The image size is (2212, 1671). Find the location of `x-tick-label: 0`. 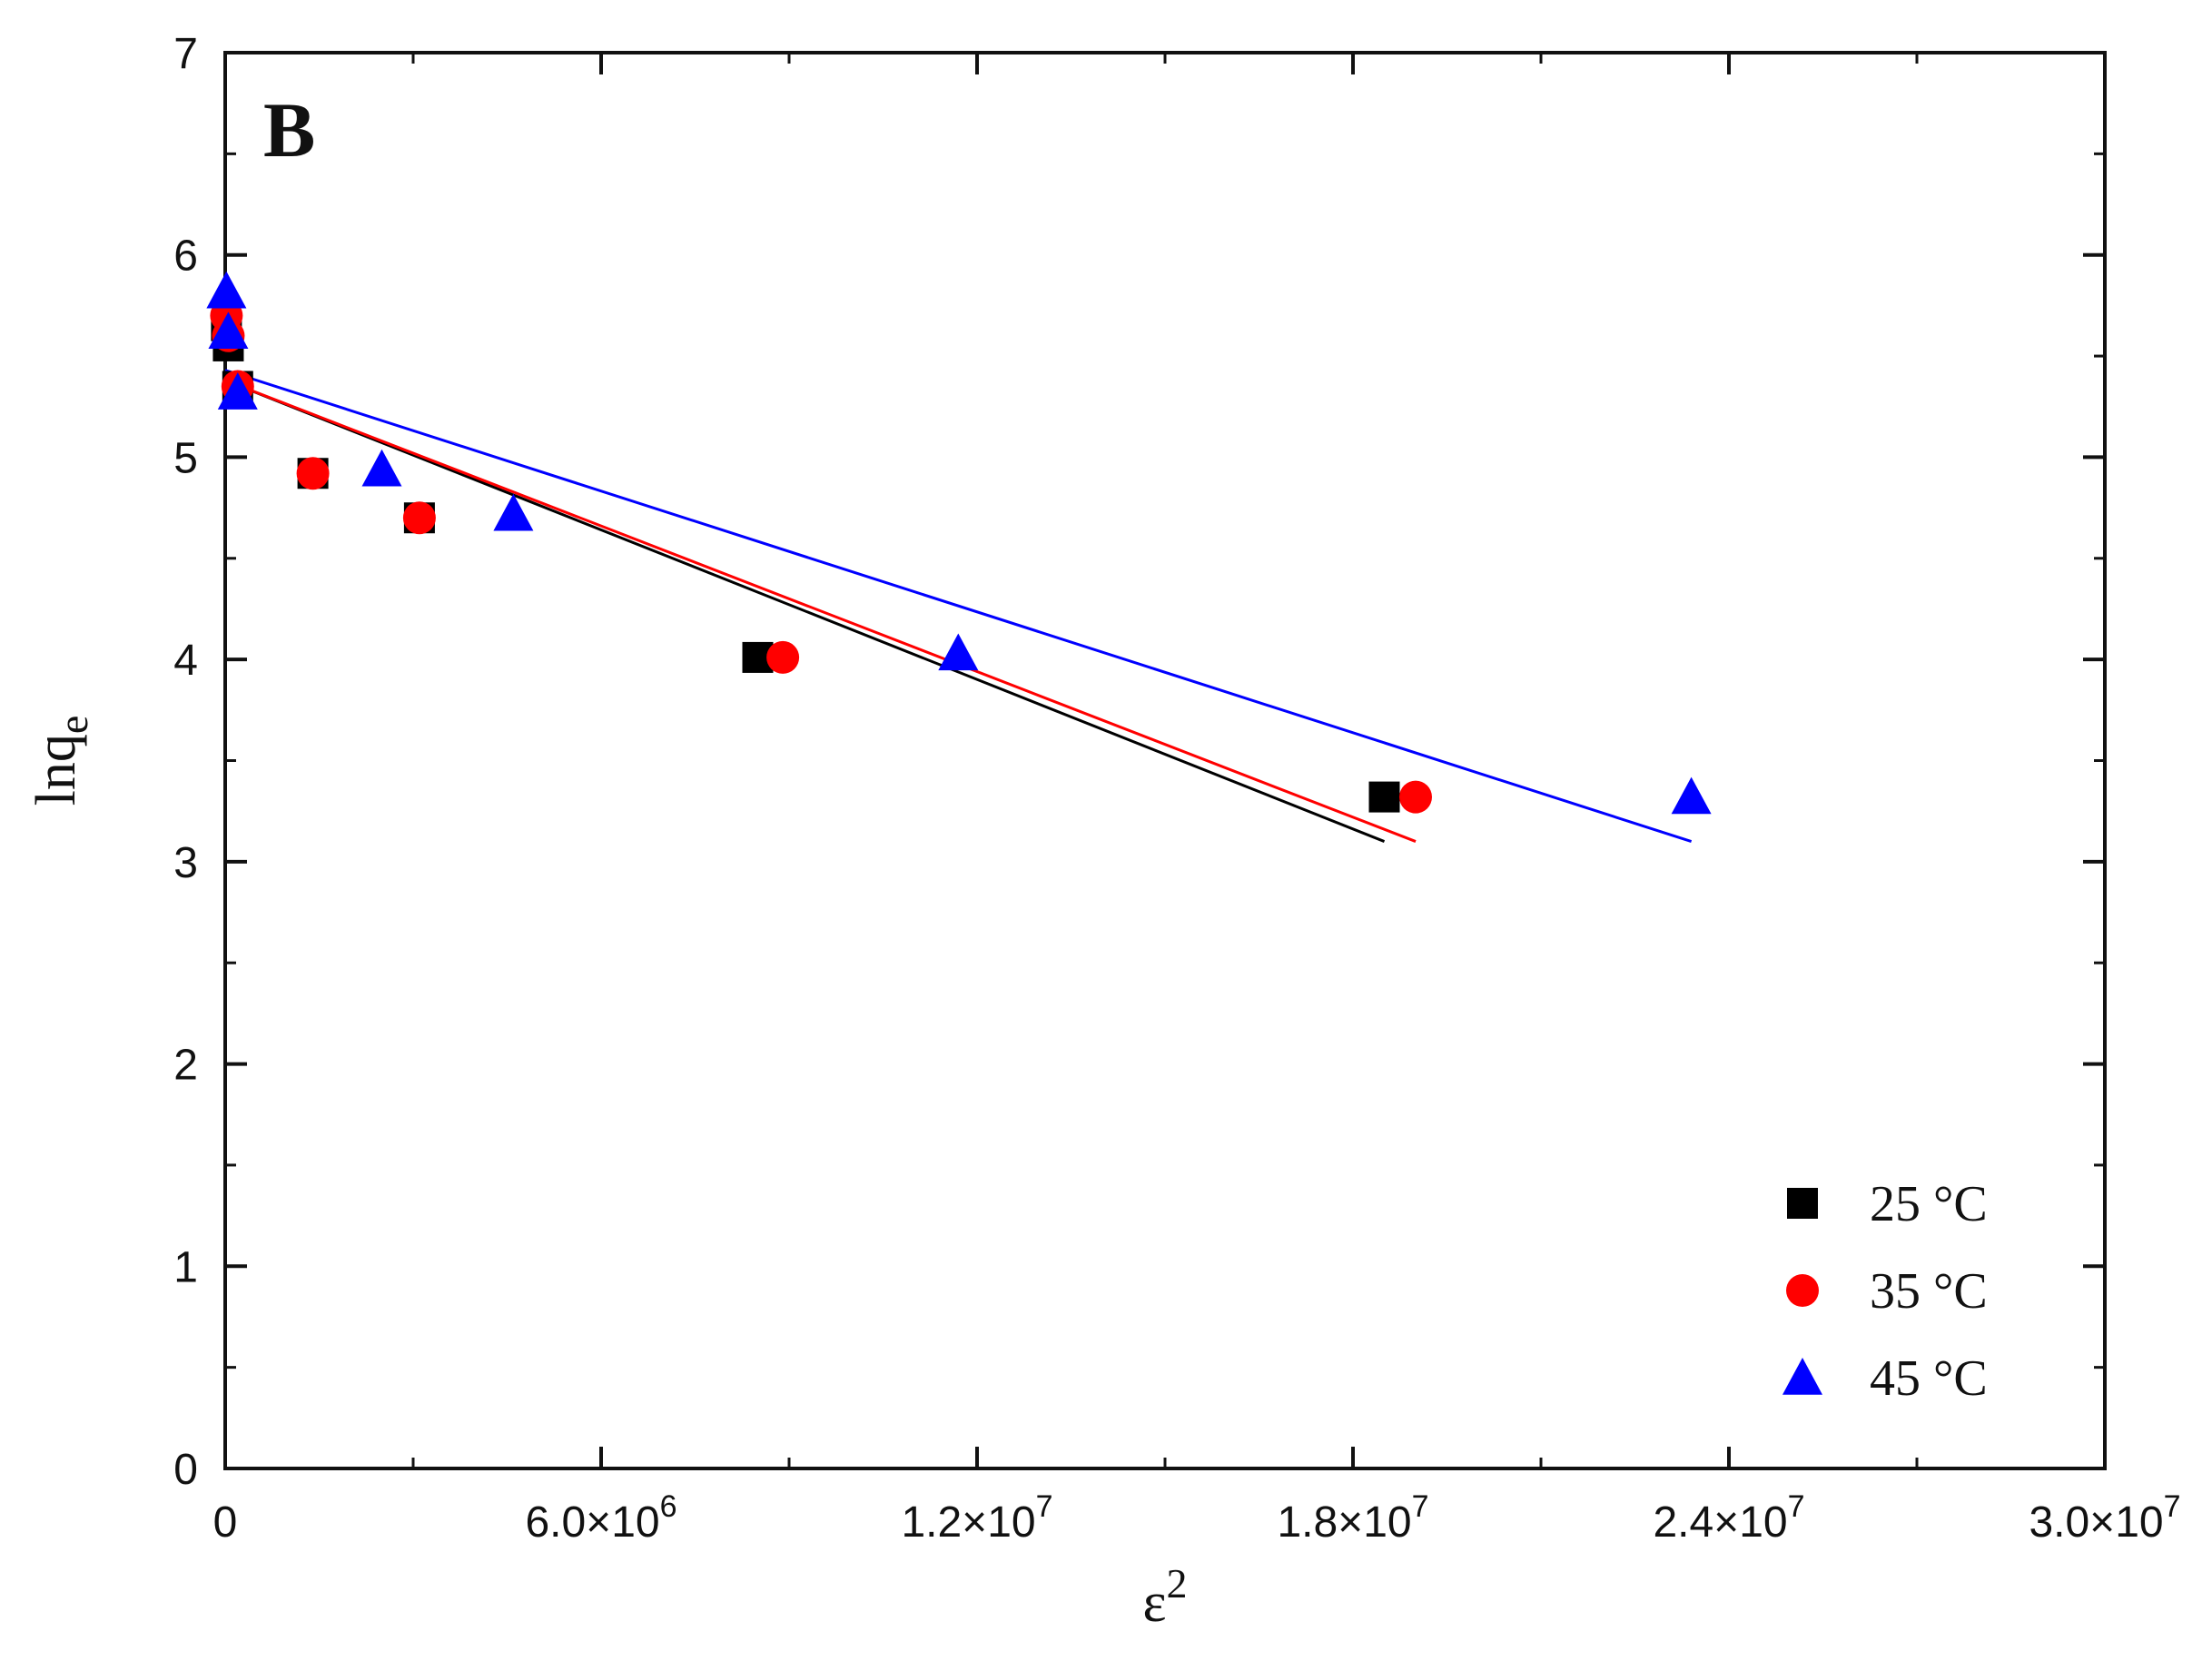

x-tick-label: 0 is located at coordinates (225, 1522).